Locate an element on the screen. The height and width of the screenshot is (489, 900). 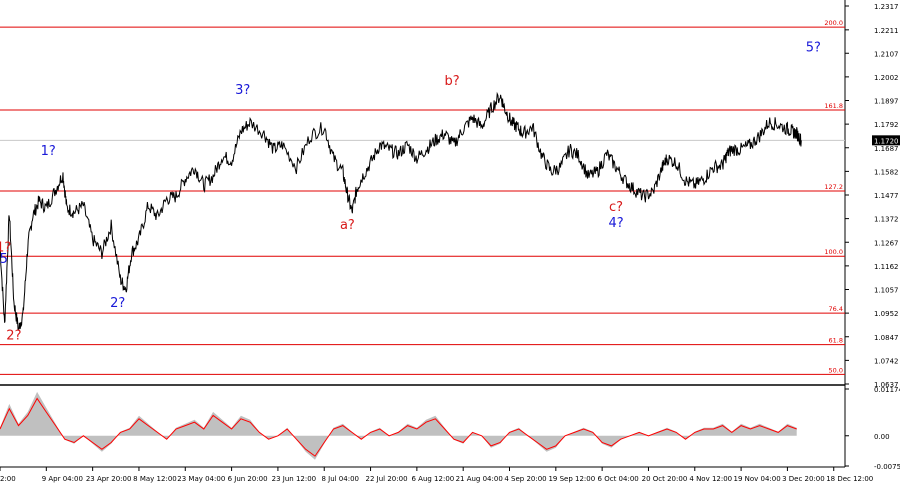
x-tick-label: 6 Oct 04:00 is located at coordinates (618, 479).